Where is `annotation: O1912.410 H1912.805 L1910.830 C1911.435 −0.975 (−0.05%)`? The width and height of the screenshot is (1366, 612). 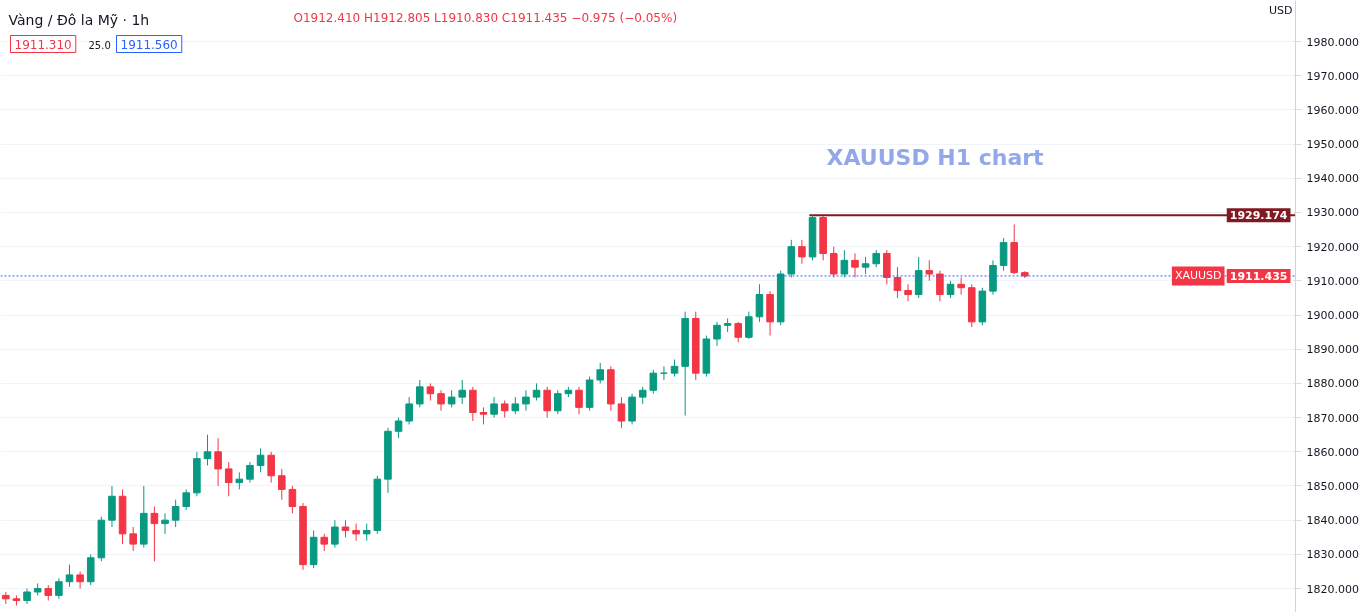 annotation: O1912.410 H1912.805 L1910.830 C1911.435 −0.975 (−0.05%) is located at coordinates (485, 17).